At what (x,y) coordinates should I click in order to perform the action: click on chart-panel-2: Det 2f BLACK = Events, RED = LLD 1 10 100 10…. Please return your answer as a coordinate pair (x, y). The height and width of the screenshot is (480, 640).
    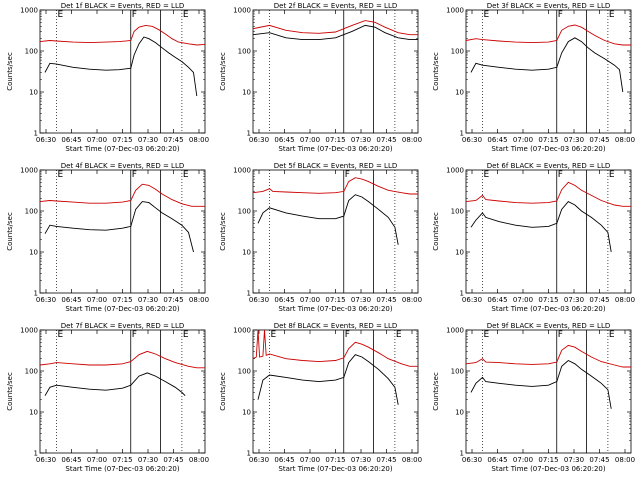
    Looking at the image, I should click on (320, 77).